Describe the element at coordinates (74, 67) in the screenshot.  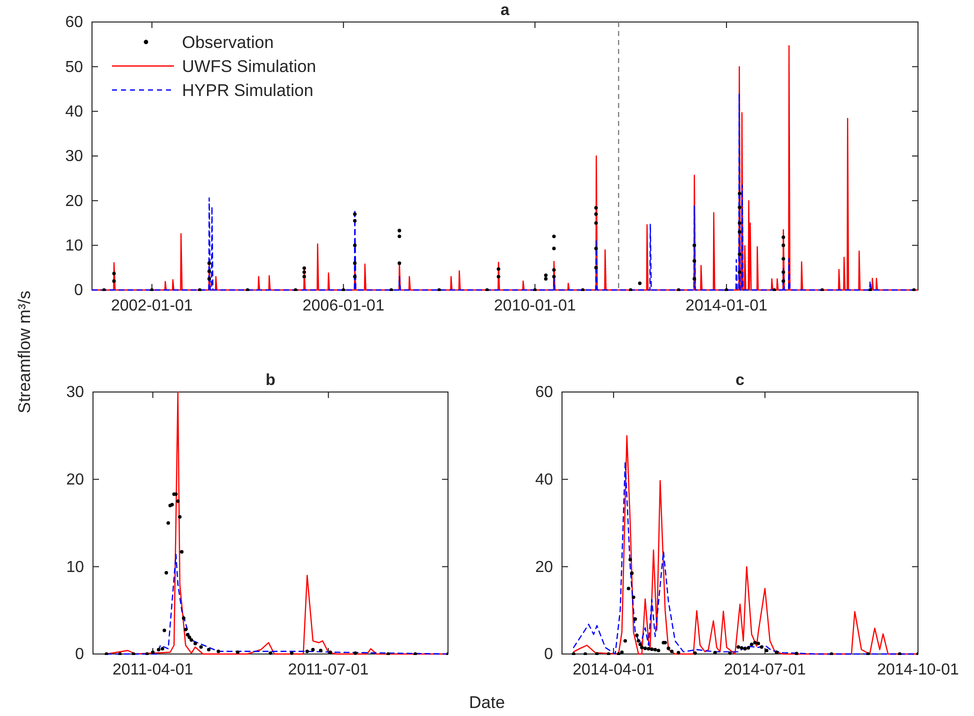
I see `y-tick-label: 50` at that location.